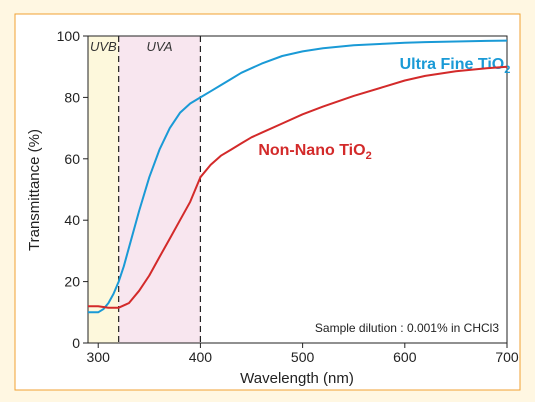  What do you see at coordinates (72, 282) in the screenshot?
I see `y-tick-label-20: 20` at bounding box center [72, 282].